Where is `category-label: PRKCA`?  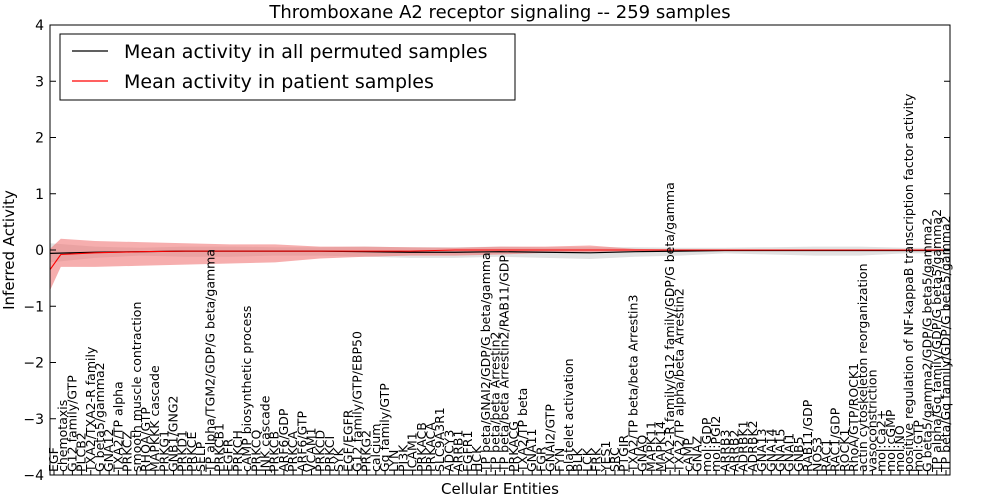 category-label: PRKCA is located at coordinates (292, 451).